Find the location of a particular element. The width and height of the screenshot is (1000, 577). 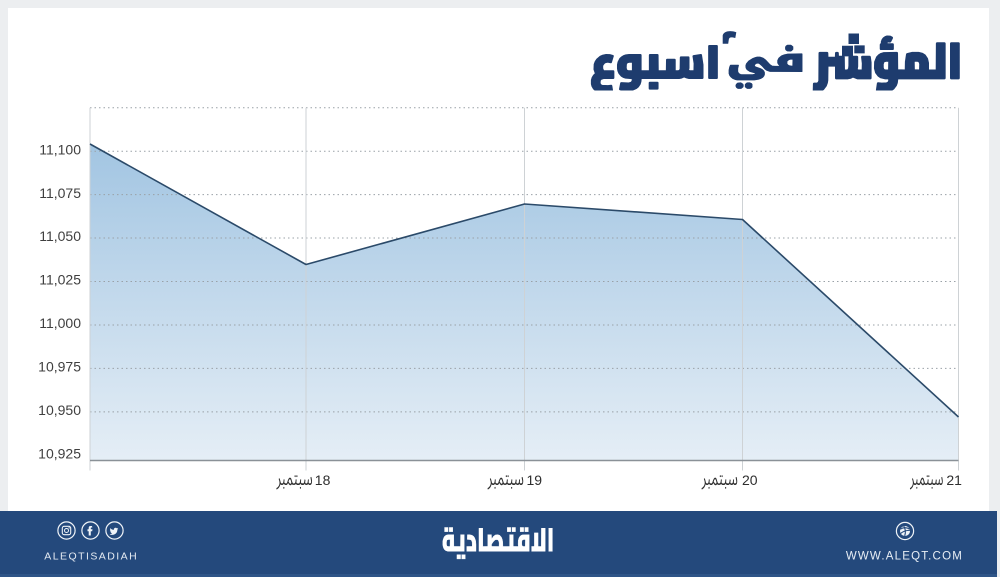

svg-text: 20 is located at coordinates (750, 480).